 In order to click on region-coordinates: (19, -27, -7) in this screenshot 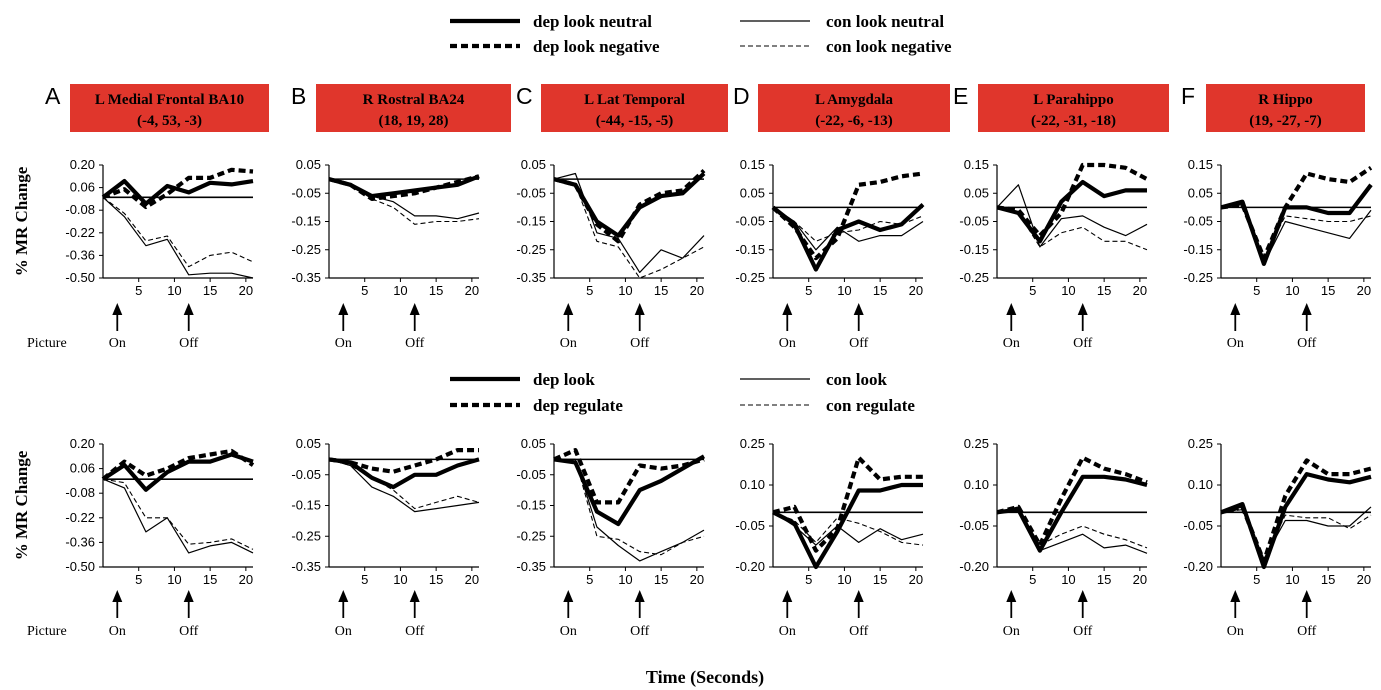, I will do `click(1285, 121)`.